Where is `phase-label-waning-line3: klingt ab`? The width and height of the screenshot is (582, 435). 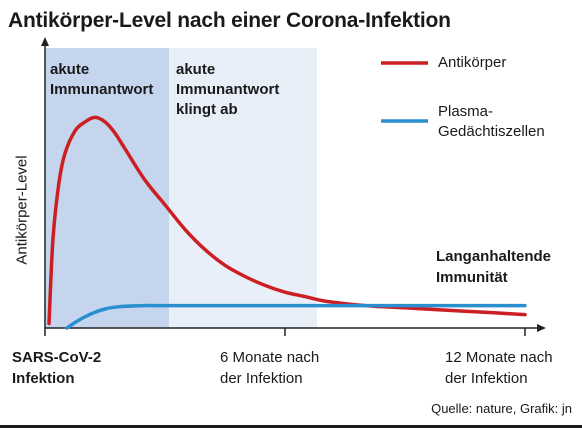
phase-label-waning-line3: klingt ab is located at coordinates (207, 109).